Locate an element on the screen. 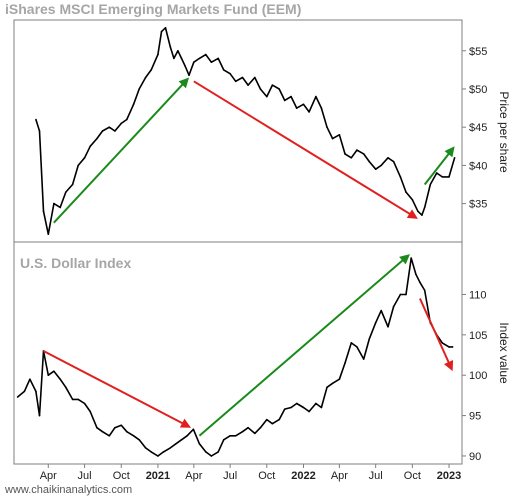 This screenshot has width=510, height=500. dollar-ylabel: Index value is located at coordinates (503, 353).